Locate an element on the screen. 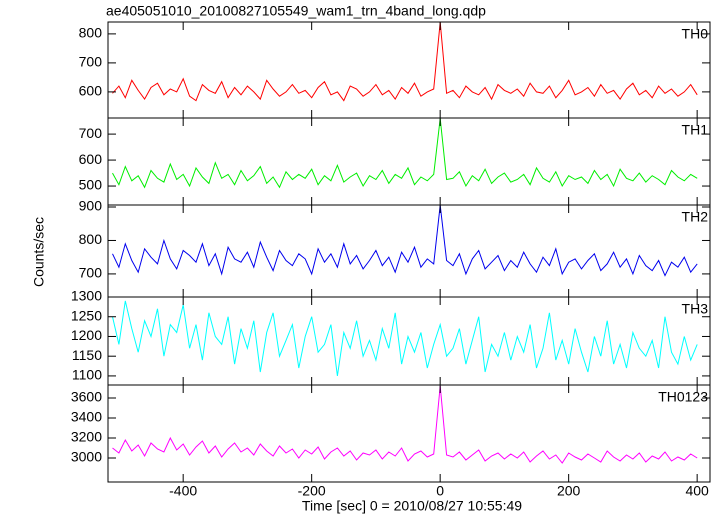 The image size is (723, 516). x-tick-label: 400 is located at coordinates (697, 491).